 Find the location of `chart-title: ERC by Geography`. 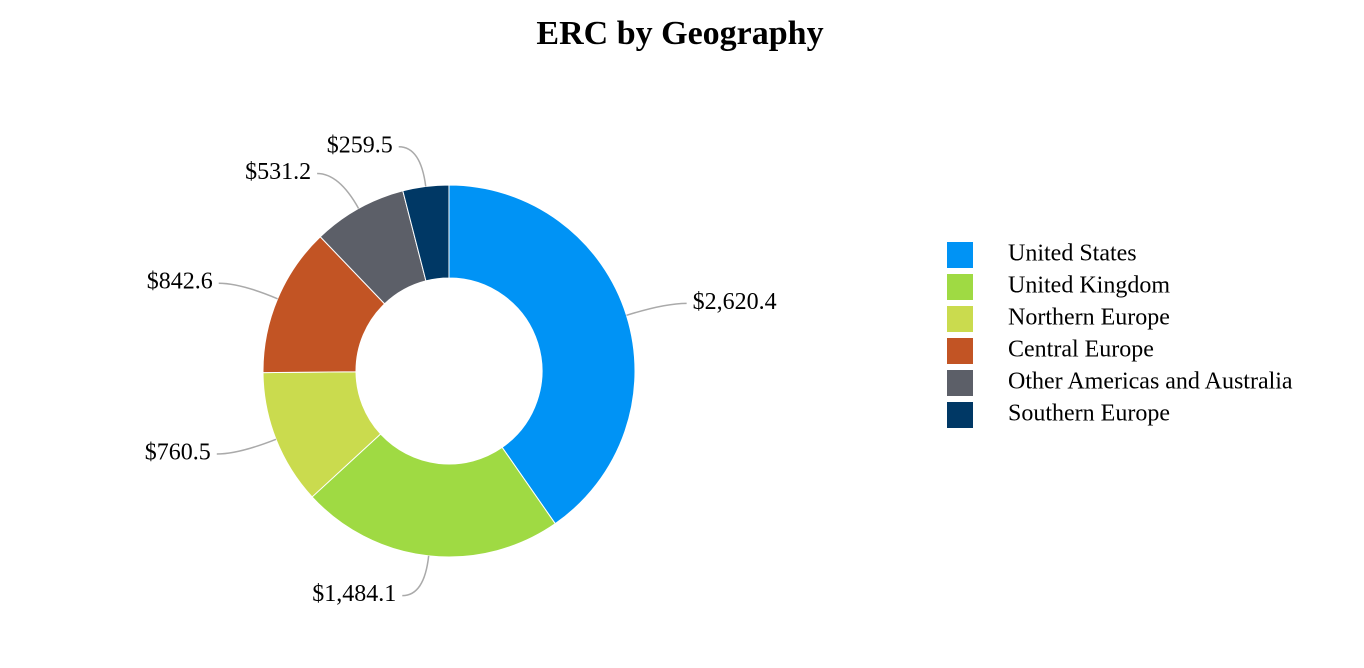

chart-title: ERC by Geography is located at coordinates (679, 33).